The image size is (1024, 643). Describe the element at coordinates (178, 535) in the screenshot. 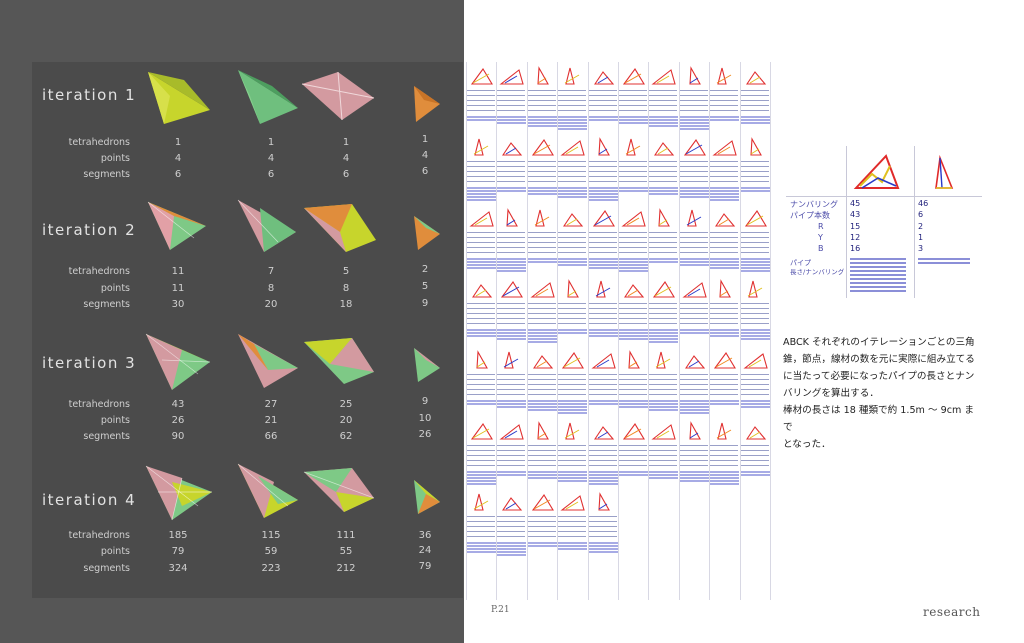

I see `stat-value: 185` at that location.